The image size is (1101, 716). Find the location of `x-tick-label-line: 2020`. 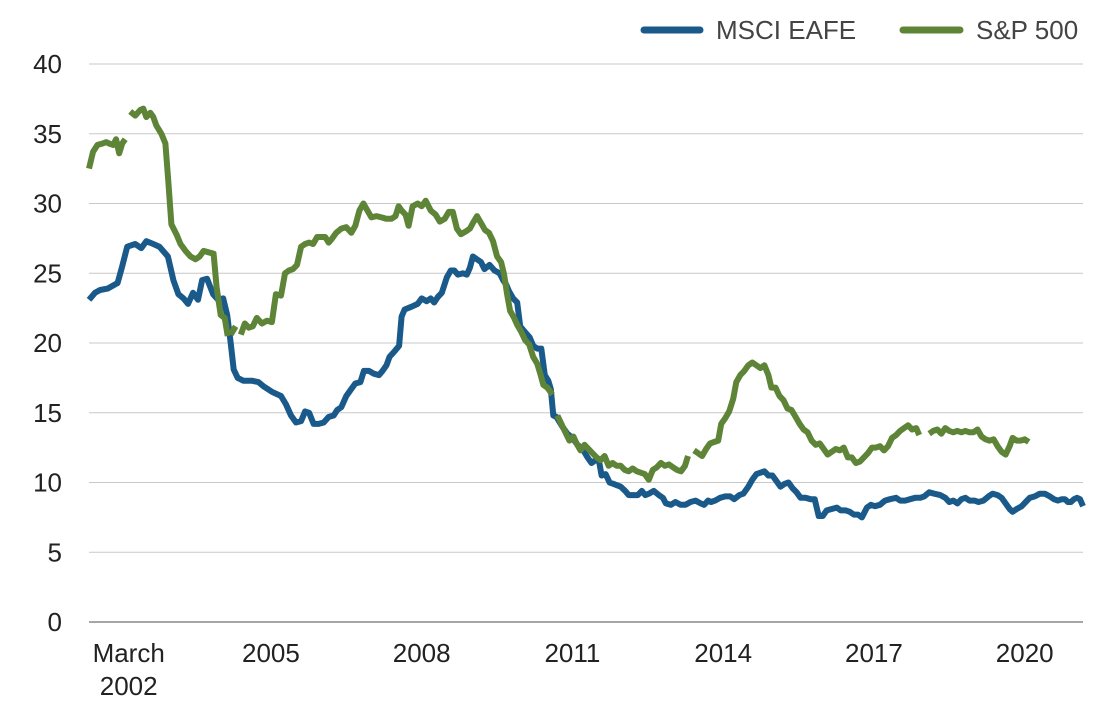

x-tick-label-line: 2020 is located at coordinates (1025, 653).